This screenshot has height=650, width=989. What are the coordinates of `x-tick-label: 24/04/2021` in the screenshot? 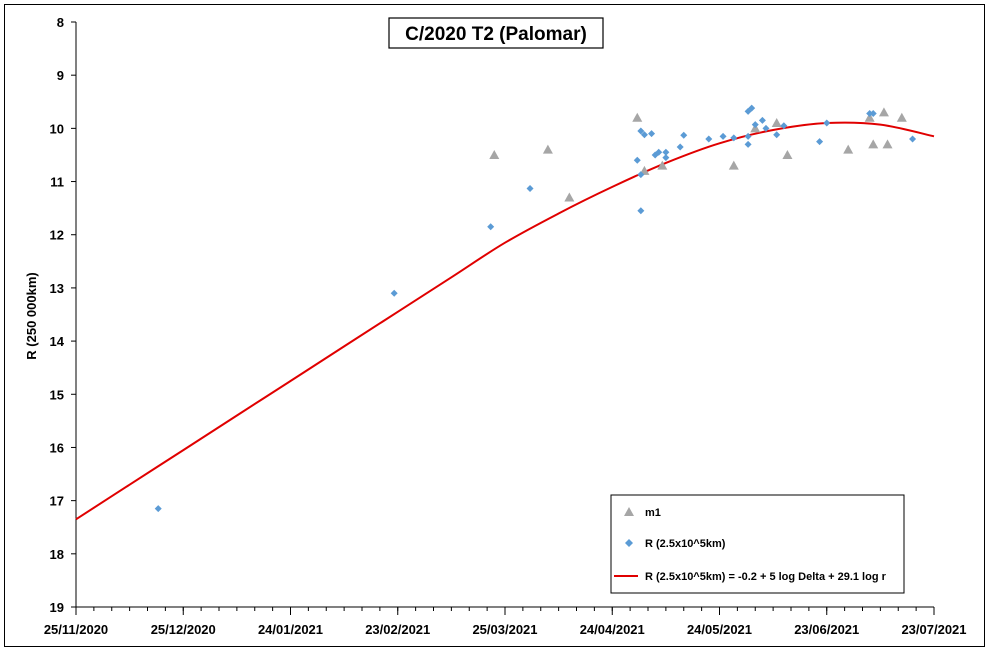 It's located at (612, 629).